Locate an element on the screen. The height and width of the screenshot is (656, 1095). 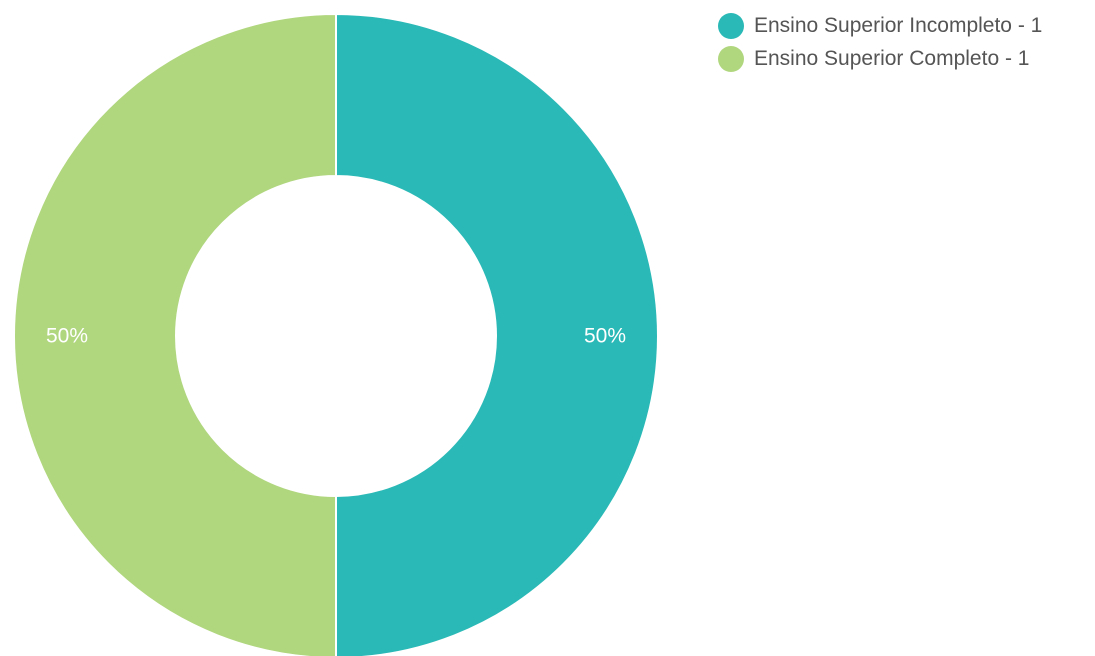
legend-swatch-incompleto is located at coordinates (731, 26).